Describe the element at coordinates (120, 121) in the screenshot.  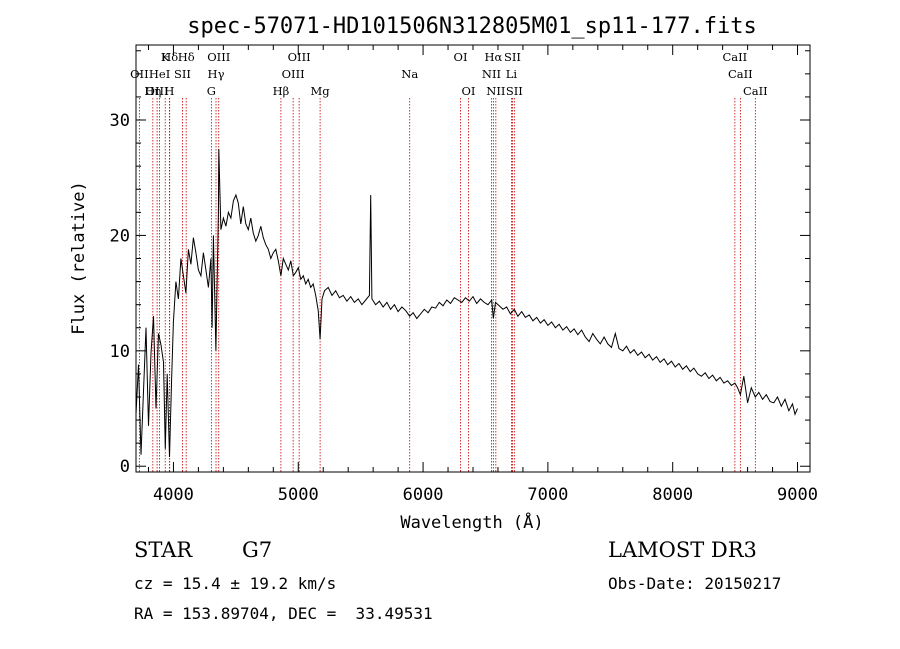
I see `y-tick-label: 30` at that location.